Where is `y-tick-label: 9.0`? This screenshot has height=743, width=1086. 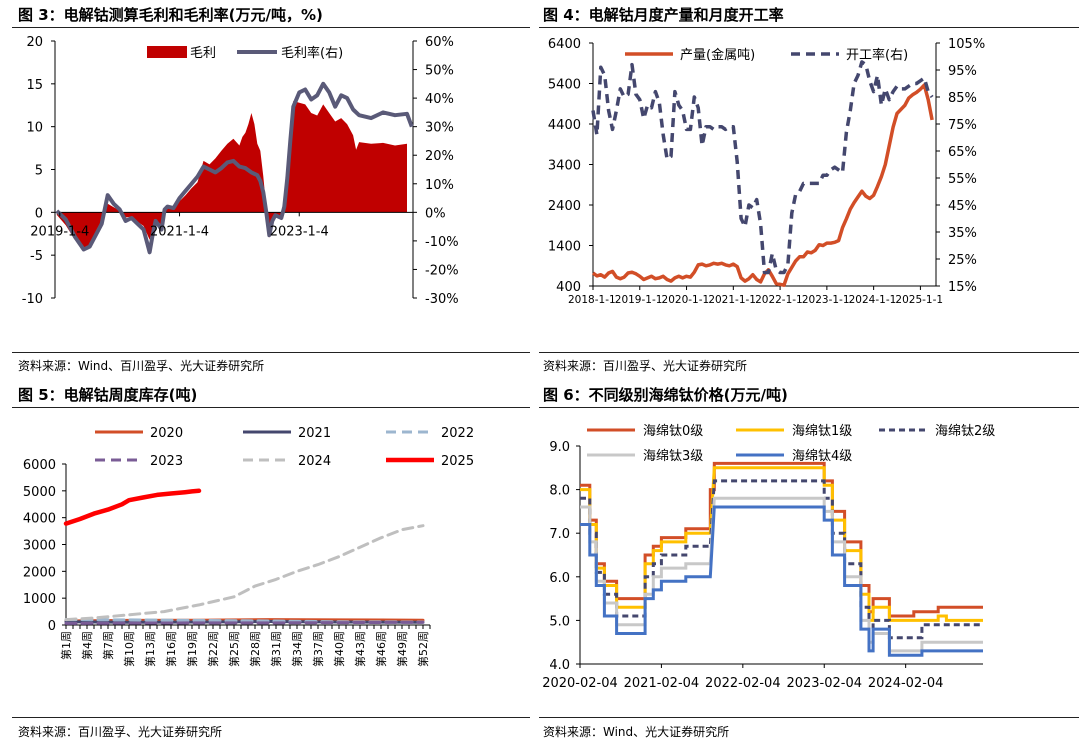
y-tick-label: 9.0 is located at coordinates (559, 447).